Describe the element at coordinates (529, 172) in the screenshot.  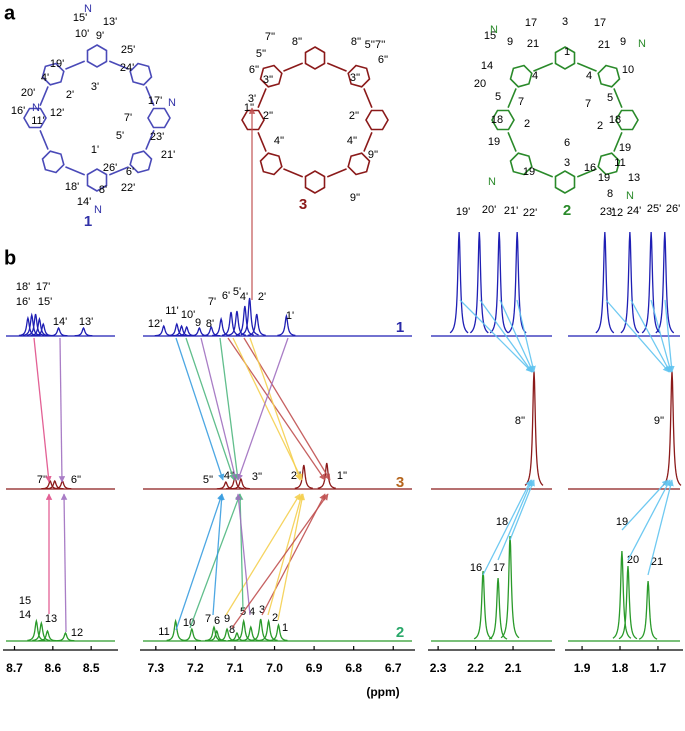
I see `atom-label: 19` at that location.